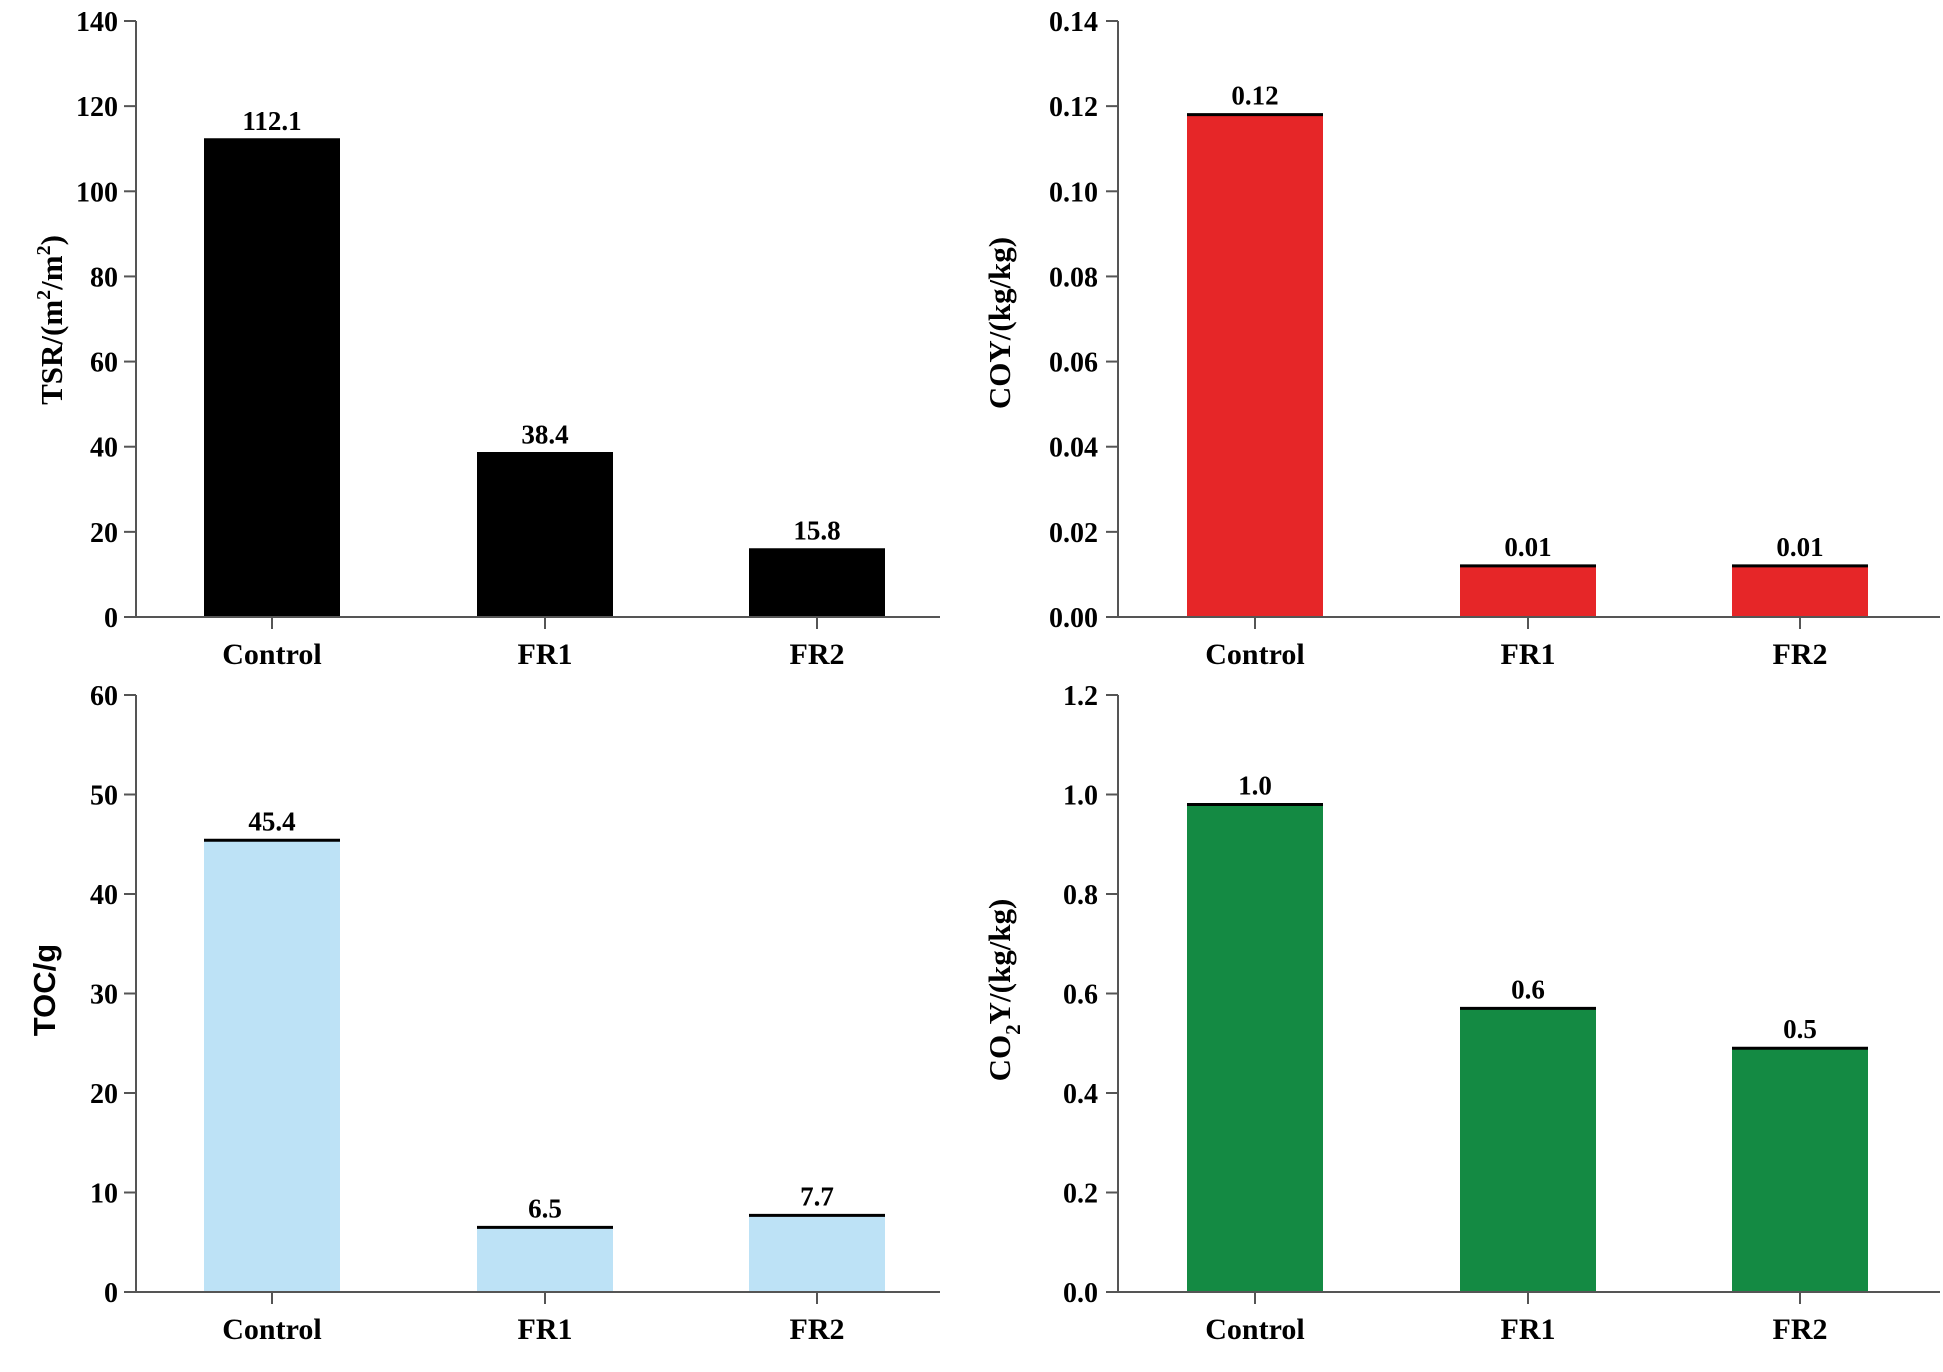  Describe the element at coordinates (1528, 591) in the screenshot. I see `coy-bar-fr1` at that location.